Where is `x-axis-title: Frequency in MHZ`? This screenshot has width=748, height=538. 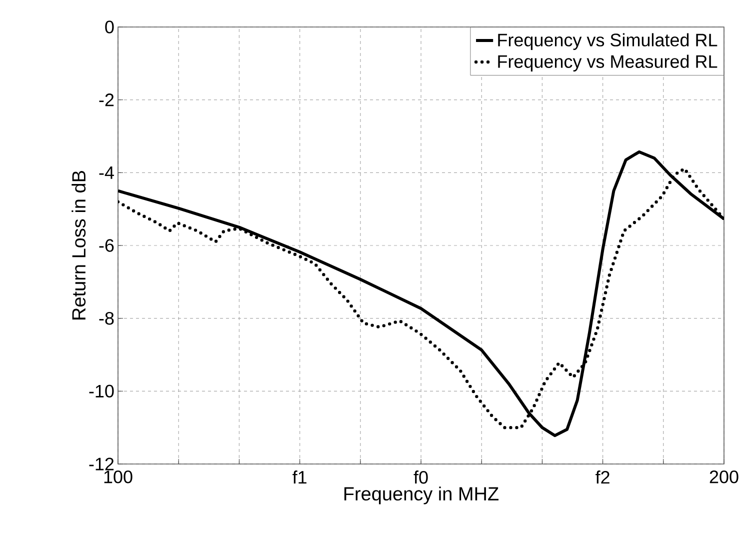
x-axis-title: Frequency in MHZ is located at coordinates (421, 495).